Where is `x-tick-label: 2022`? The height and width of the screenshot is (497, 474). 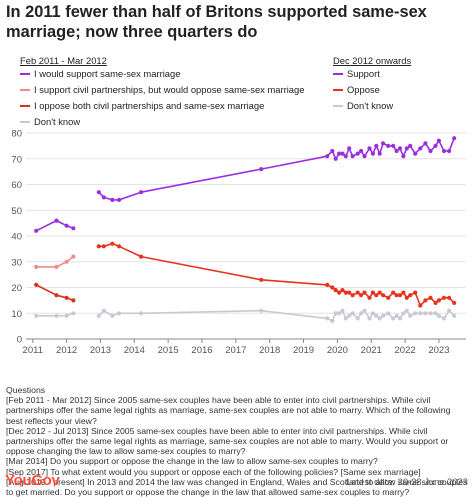
x-tick-label: 2022 is located at coordinates (405, 350).